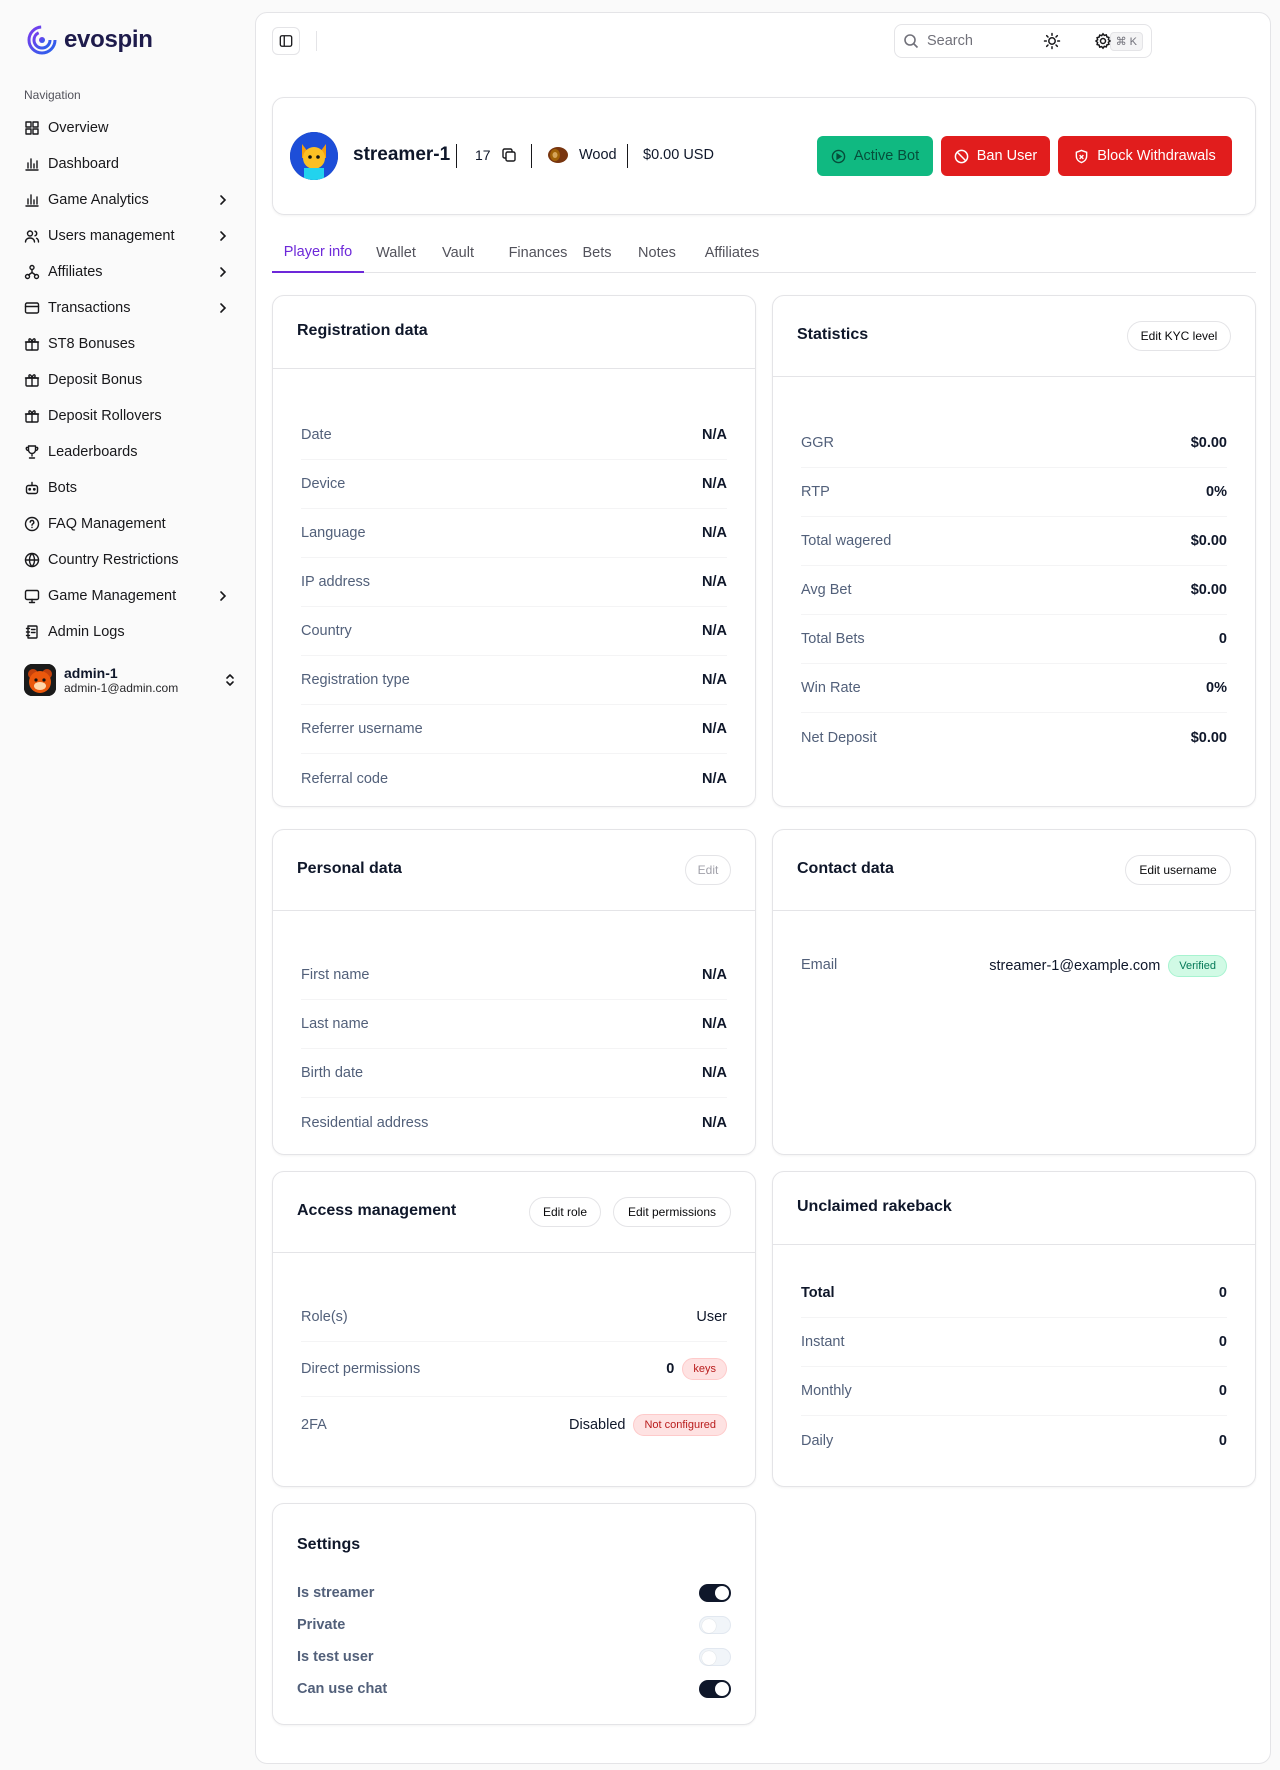 The width and height of the screenshot is (1280, 1770). Describe the element at coordinates (40, 680) in the screenshot. I see `avatar` at that location.